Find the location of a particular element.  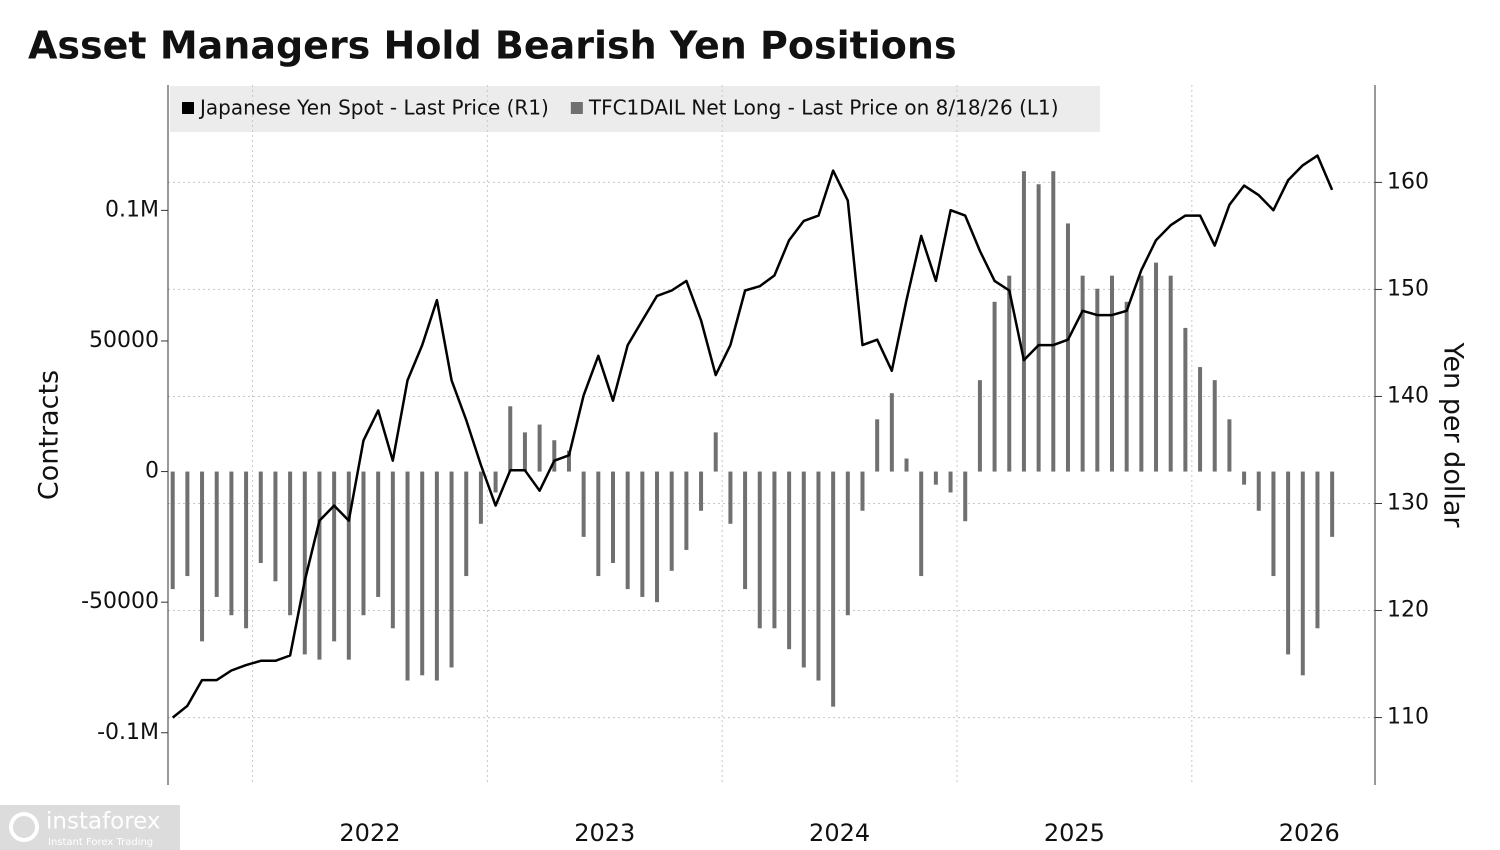

x-tick-label: 2022 is located at coordinates (369, 833).